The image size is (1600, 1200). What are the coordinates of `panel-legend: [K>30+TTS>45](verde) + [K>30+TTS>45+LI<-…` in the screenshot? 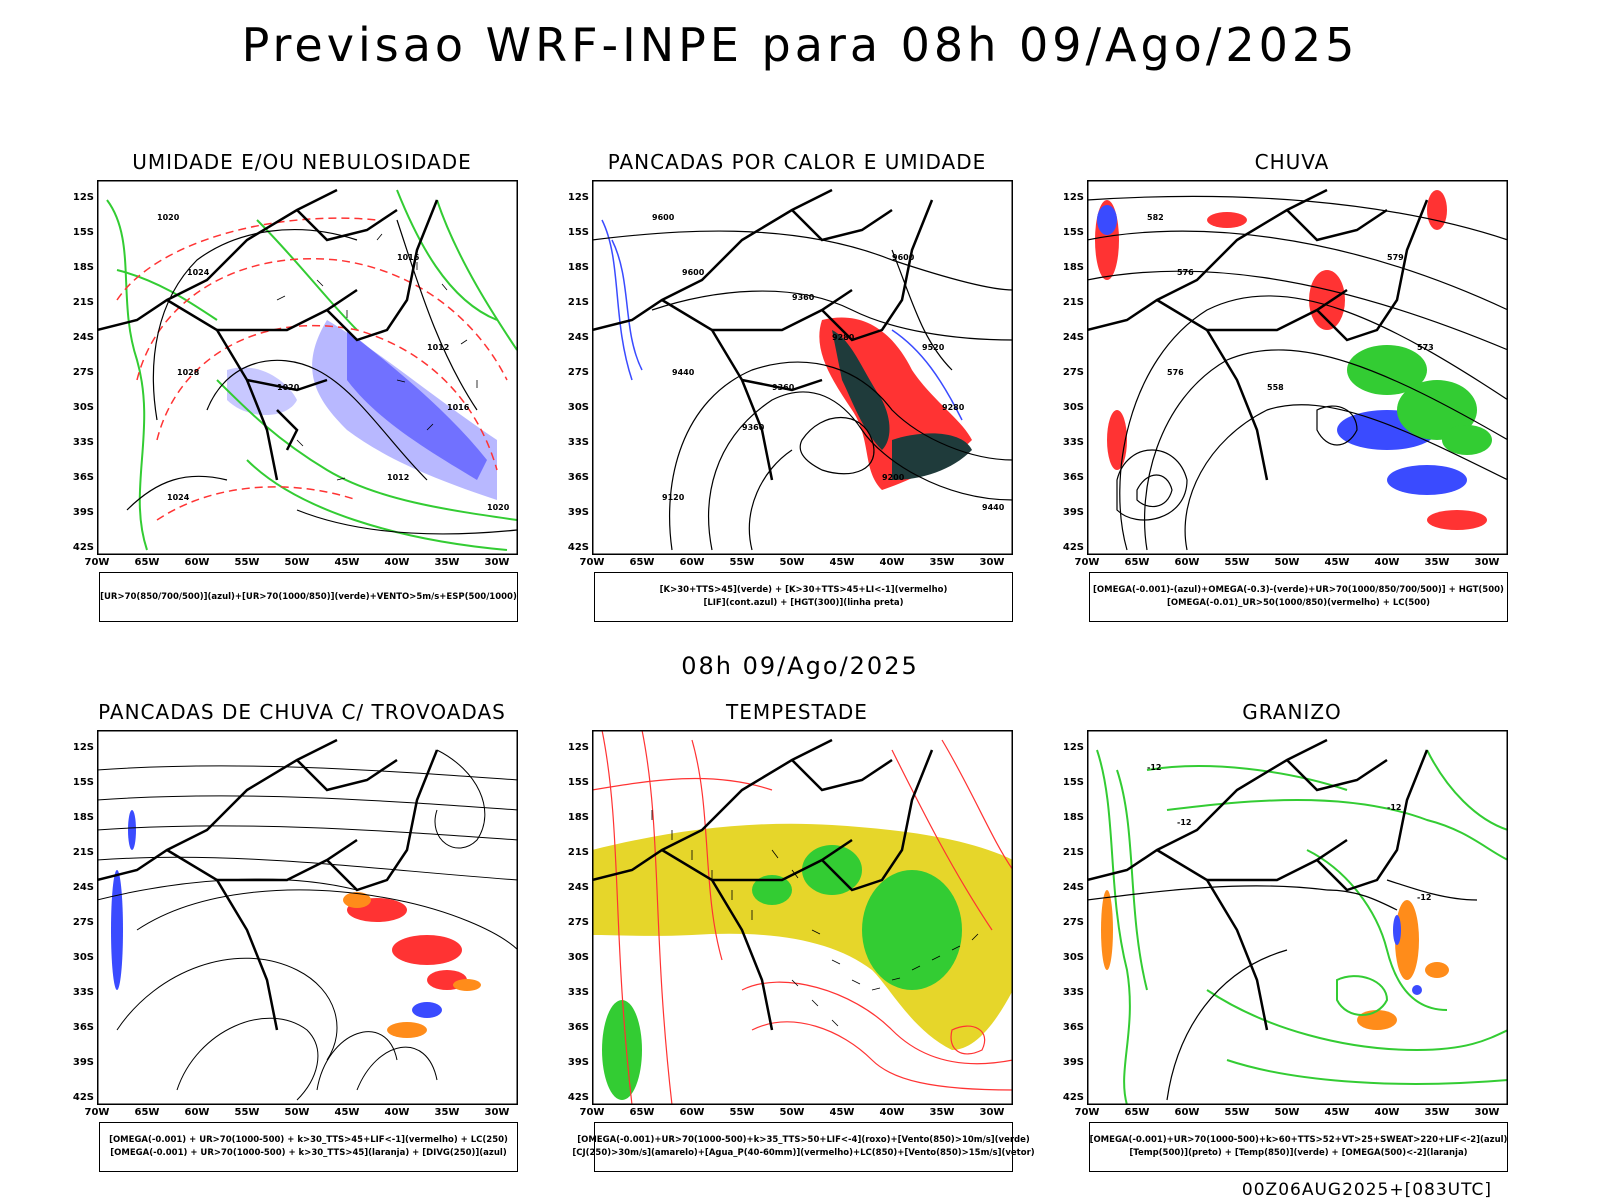 It's located at (803, 597).